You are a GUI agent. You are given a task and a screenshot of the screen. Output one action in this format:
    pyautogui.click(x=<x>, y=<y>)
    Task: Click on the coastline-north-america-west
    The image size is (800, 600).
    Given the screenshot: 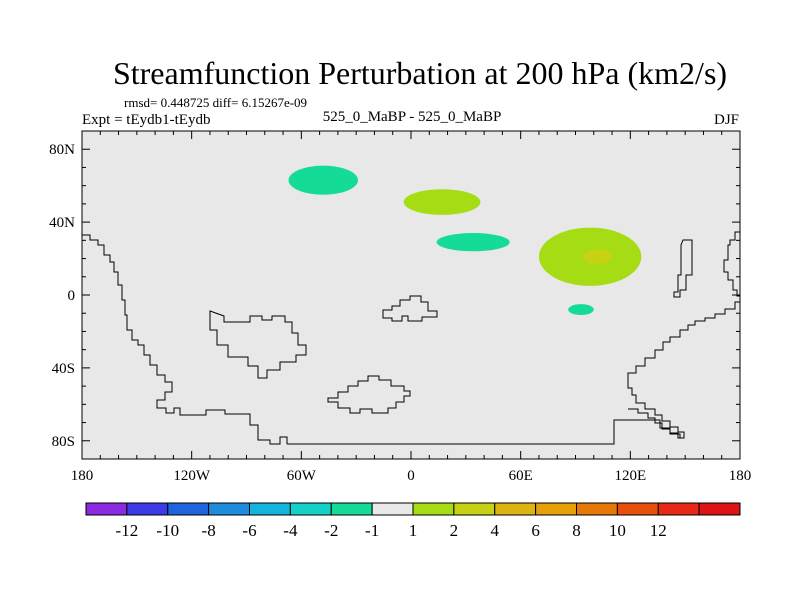 What is the action you would take?
    pyautogui.click(x=731, y=264)
    